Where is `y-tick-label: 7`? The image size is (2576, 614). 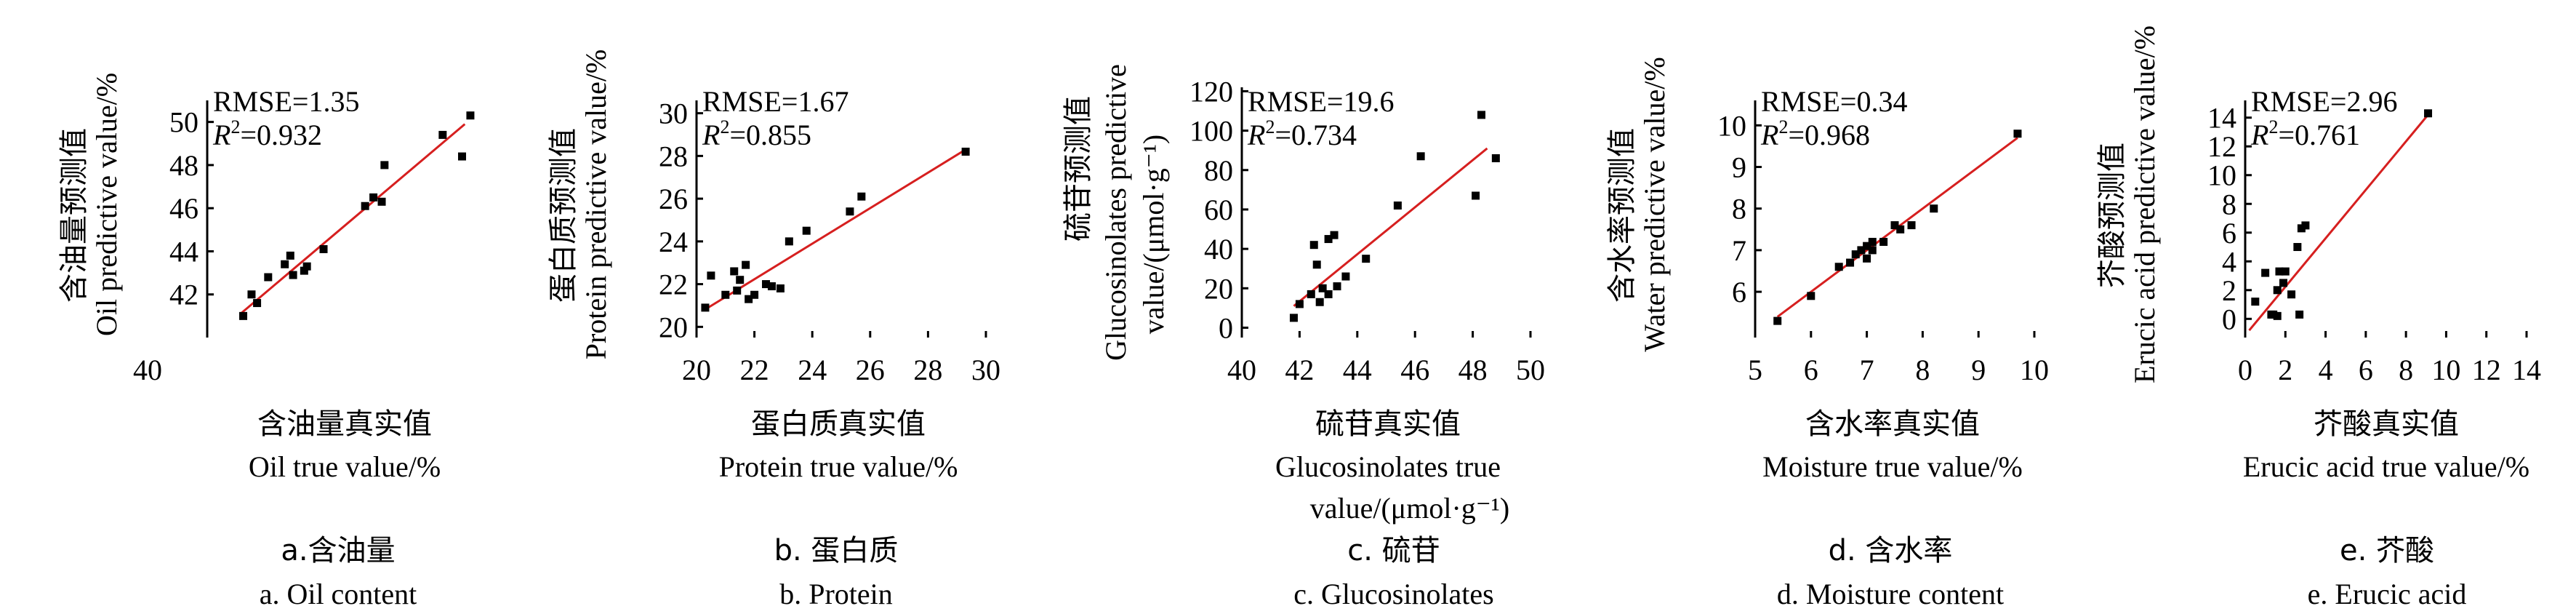
y-tick-label: 7 is located at coordinates (1739, 250).